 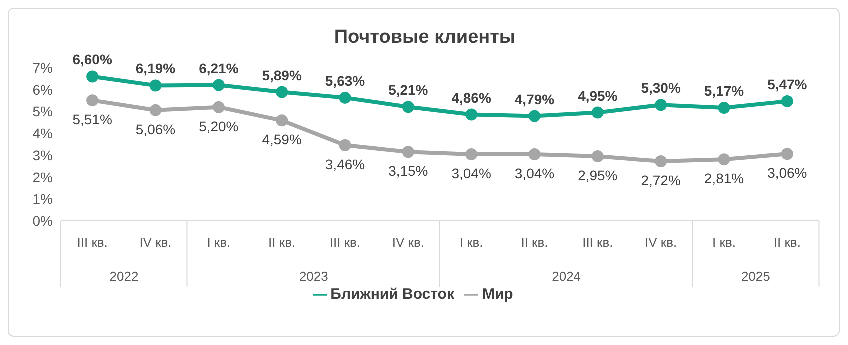 I want to click on data-label: 3,15%, so click(x=408, y=171).